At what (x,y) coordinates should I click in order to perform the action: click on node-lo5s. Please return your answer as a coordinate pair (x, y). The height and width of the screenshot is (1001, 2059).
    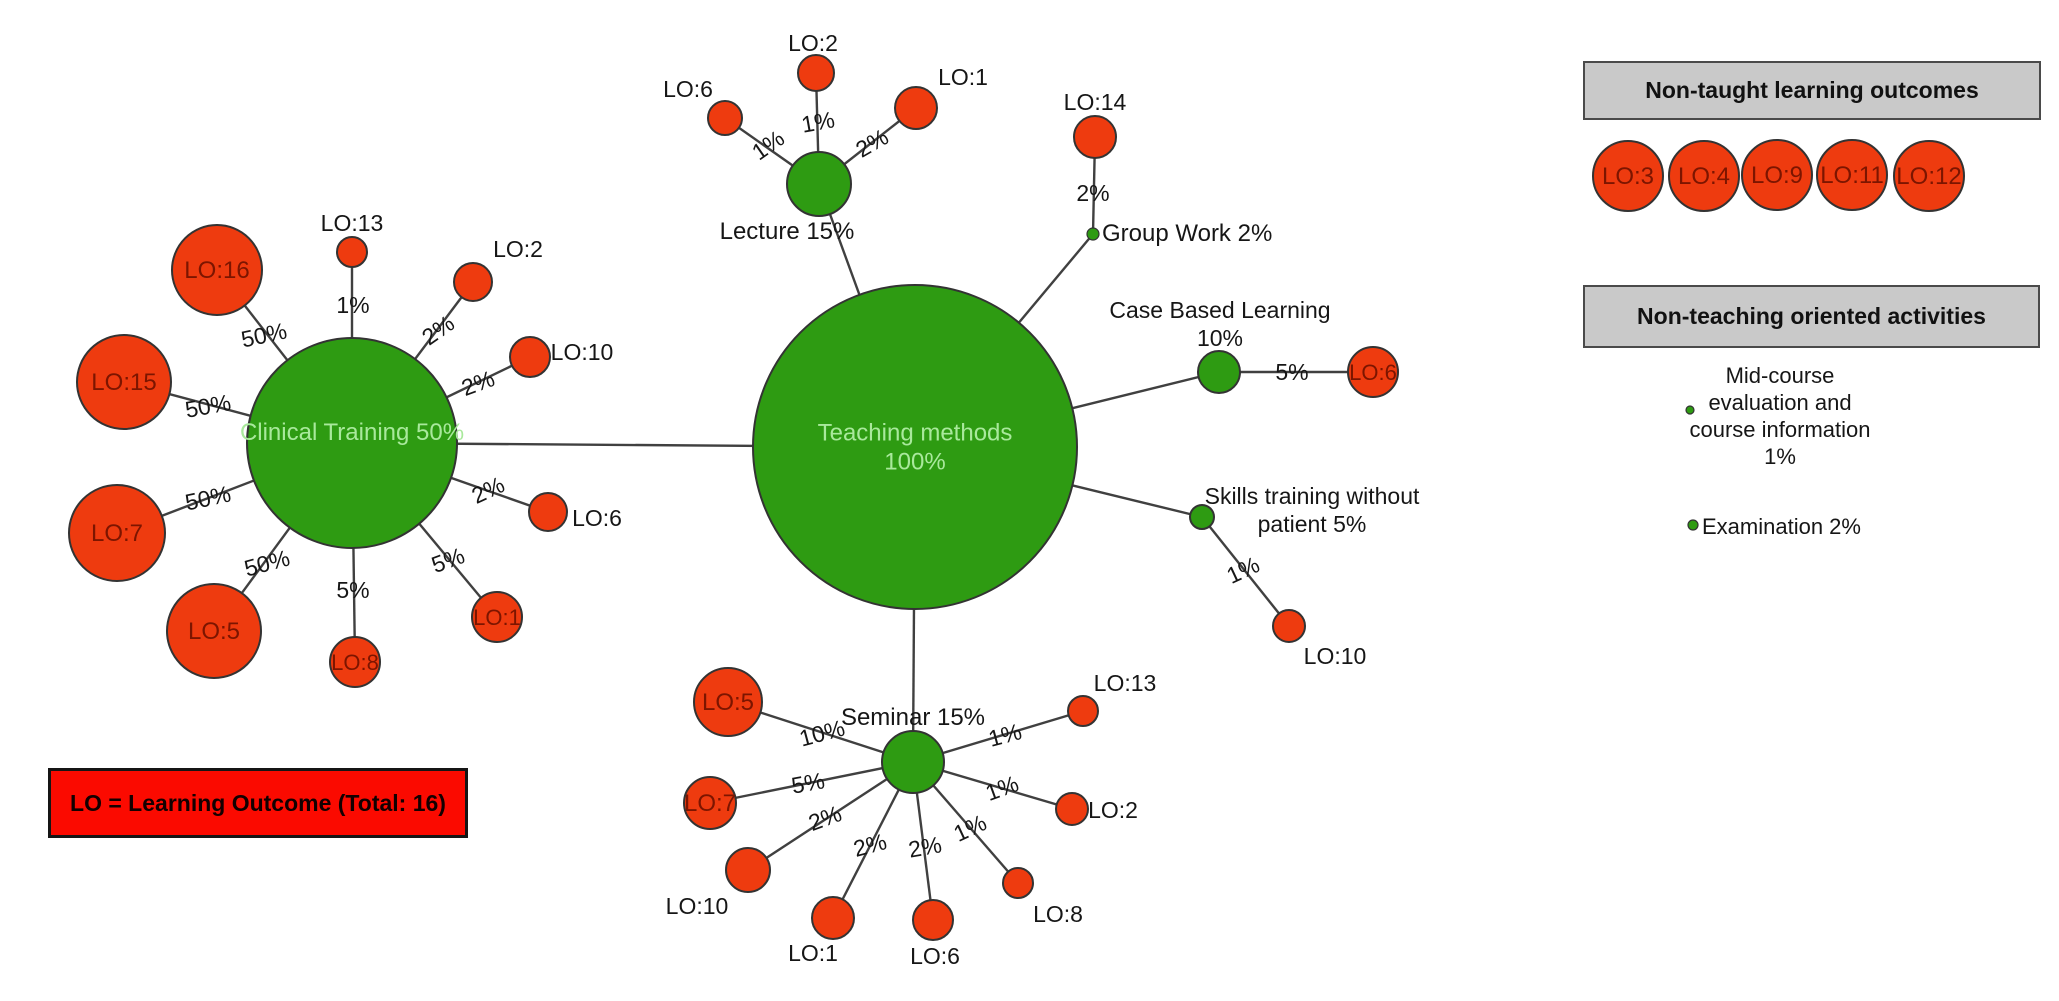
    Looking at the image, I should click on (728, 702).